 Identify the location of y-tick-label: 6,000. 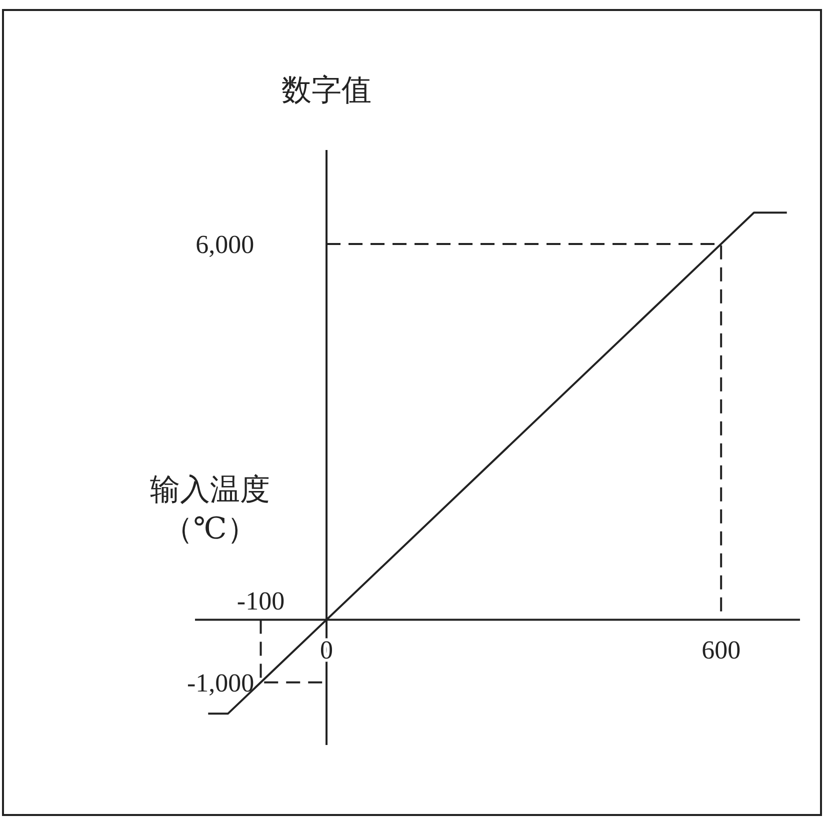
(225, 244).